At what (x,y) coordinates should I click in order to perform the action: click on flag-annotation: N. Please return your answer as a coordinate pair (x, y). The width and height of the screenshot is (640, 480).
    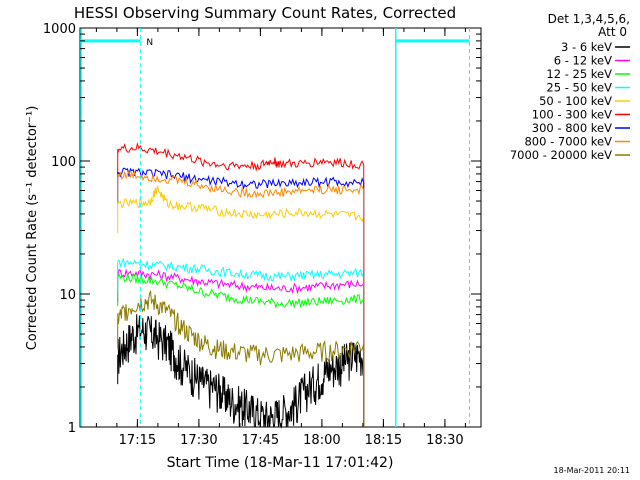
    Looking at the image, I should click on (149, 43).